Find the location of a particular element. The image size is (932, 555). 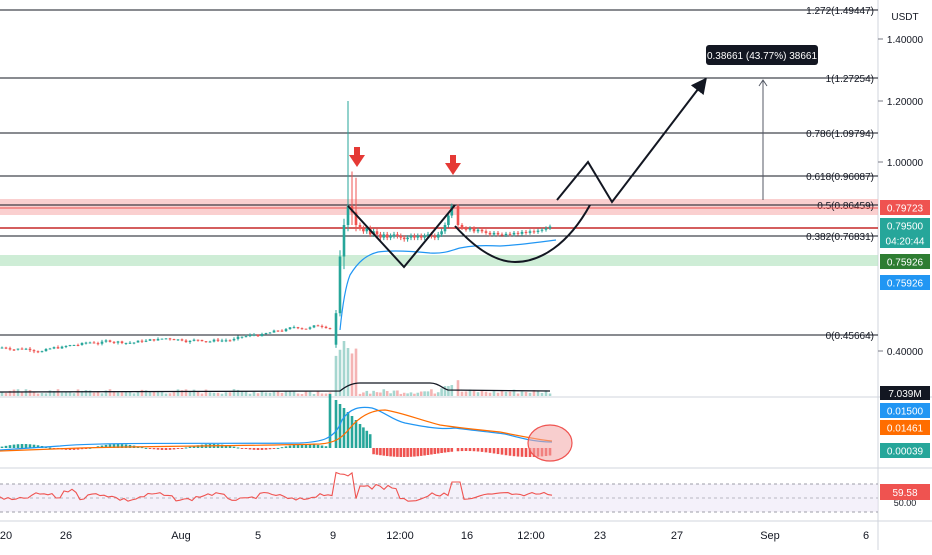

time-label: 6 is located at coordinates (866, 536).